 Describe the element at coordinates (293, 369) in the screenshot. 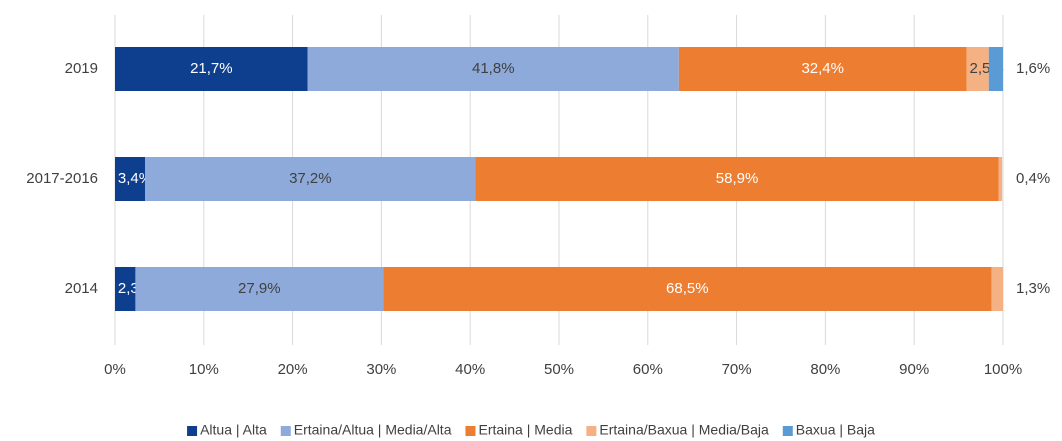

I see `x-tick-label: 20%` at that location.